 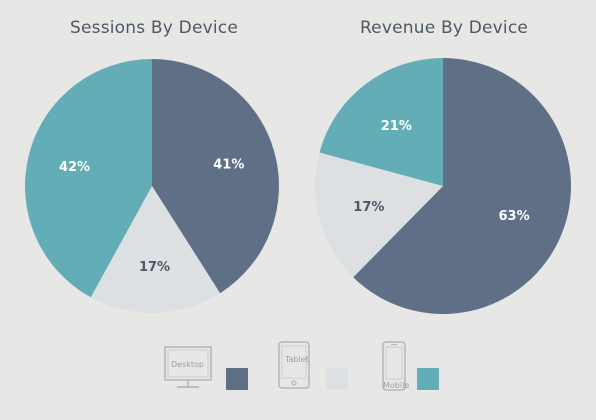 I want to click on legend-tablet-swatch, so click(x=337, y=379).